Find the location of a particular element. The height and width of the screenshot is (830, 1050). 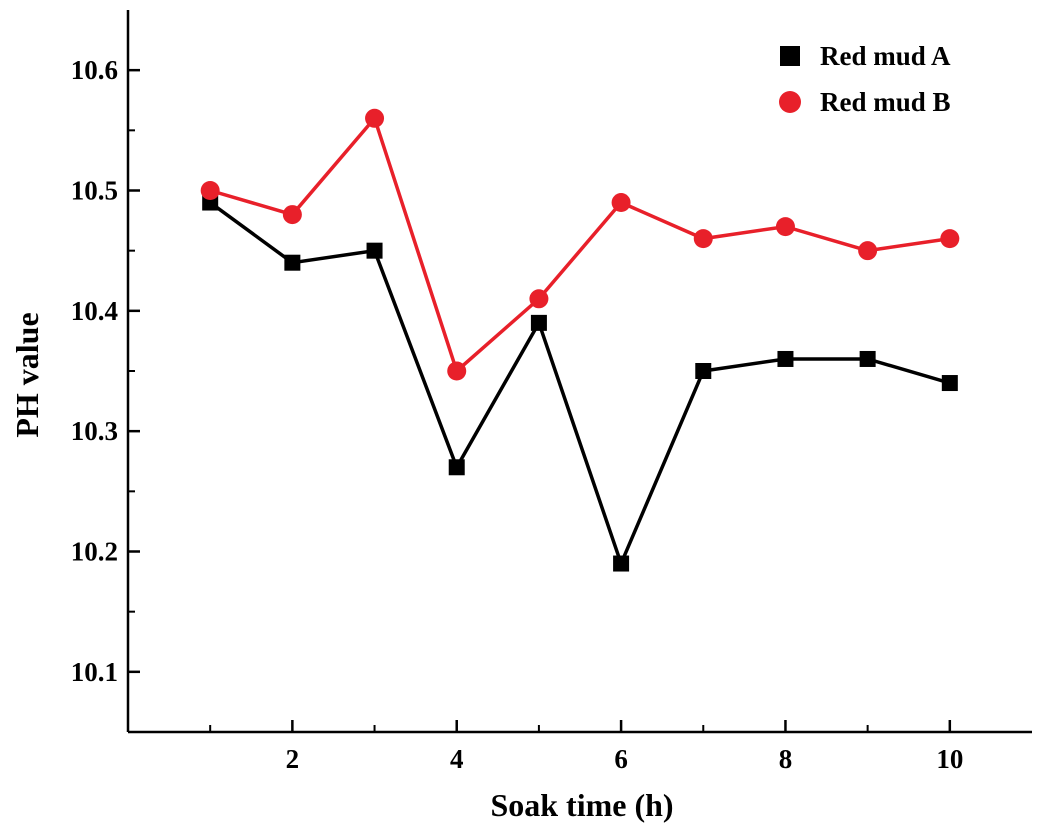

x-tick-label: 4 is located at coordinates (457, 759).